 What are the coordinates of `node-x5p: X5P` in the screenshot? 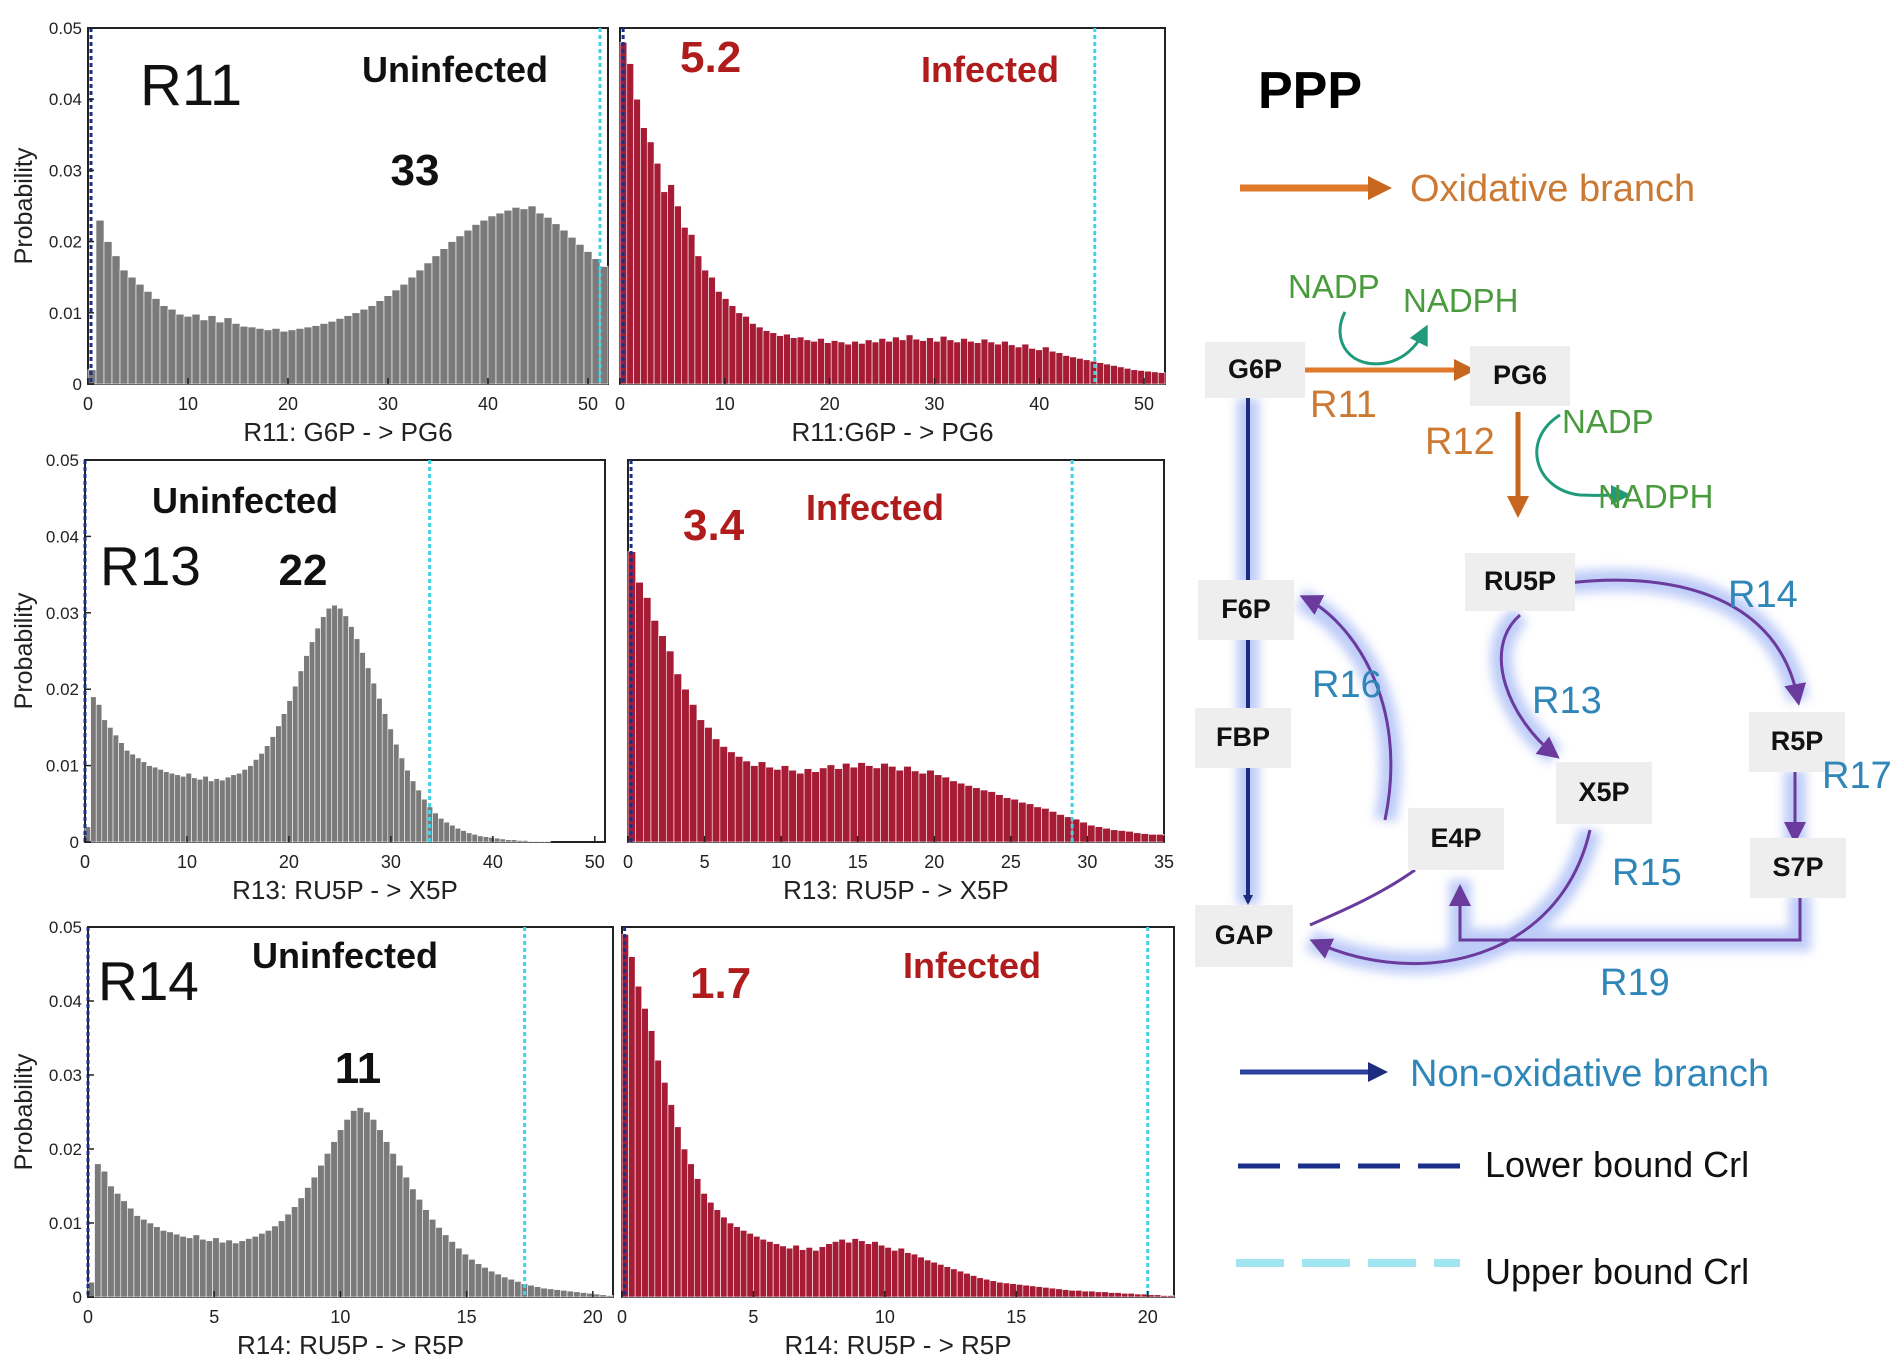 It's located at (1604, 793).